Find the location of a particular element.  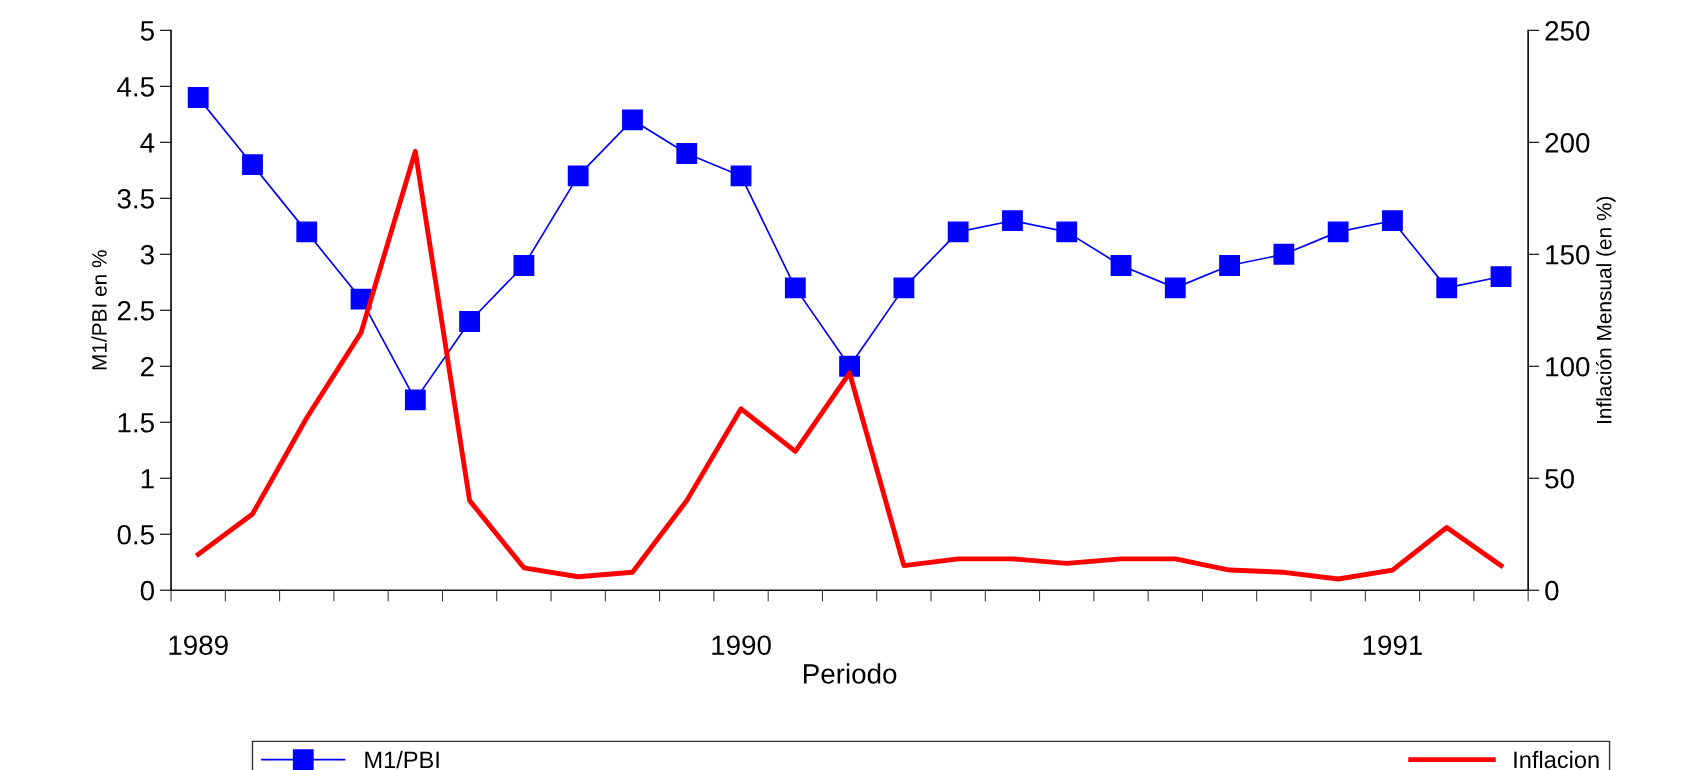

y-tick-label: 2.5 is located at coordinates (135, 310).